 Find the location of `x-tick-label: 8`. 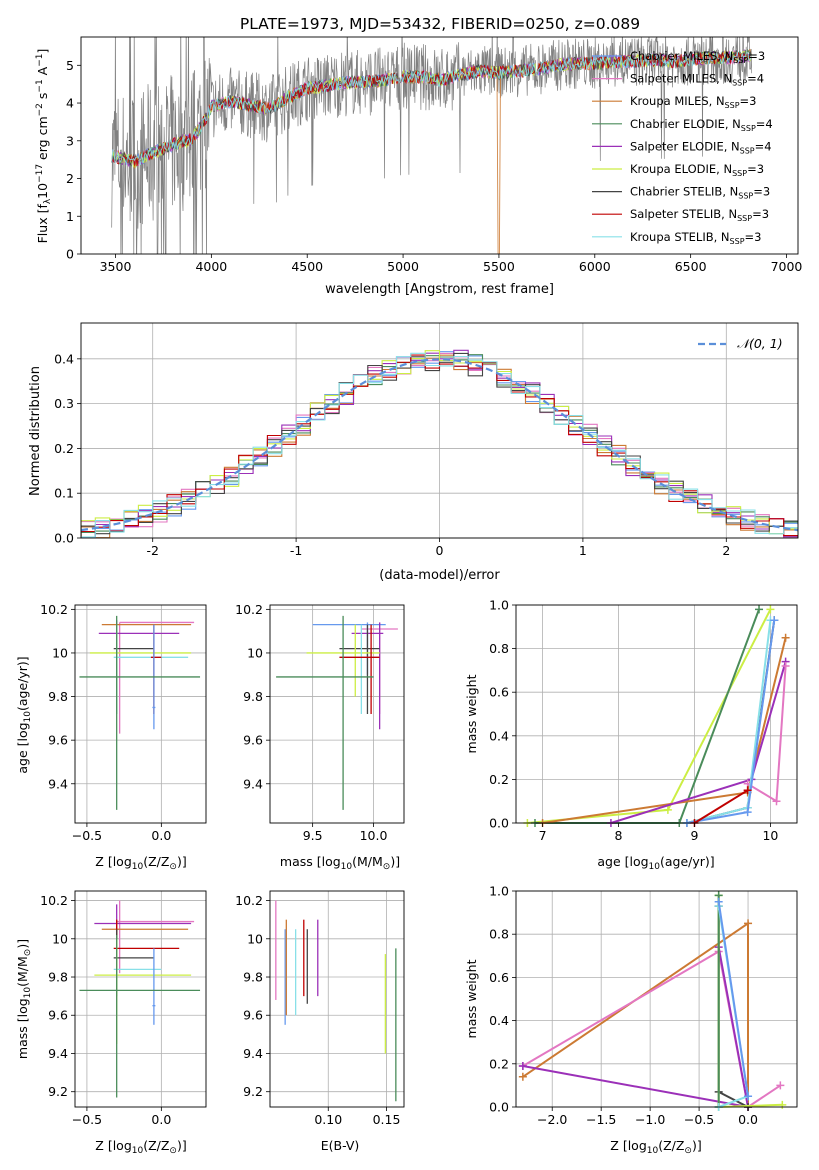

x-tick-label: 8 is located at coordinates (619, 835).